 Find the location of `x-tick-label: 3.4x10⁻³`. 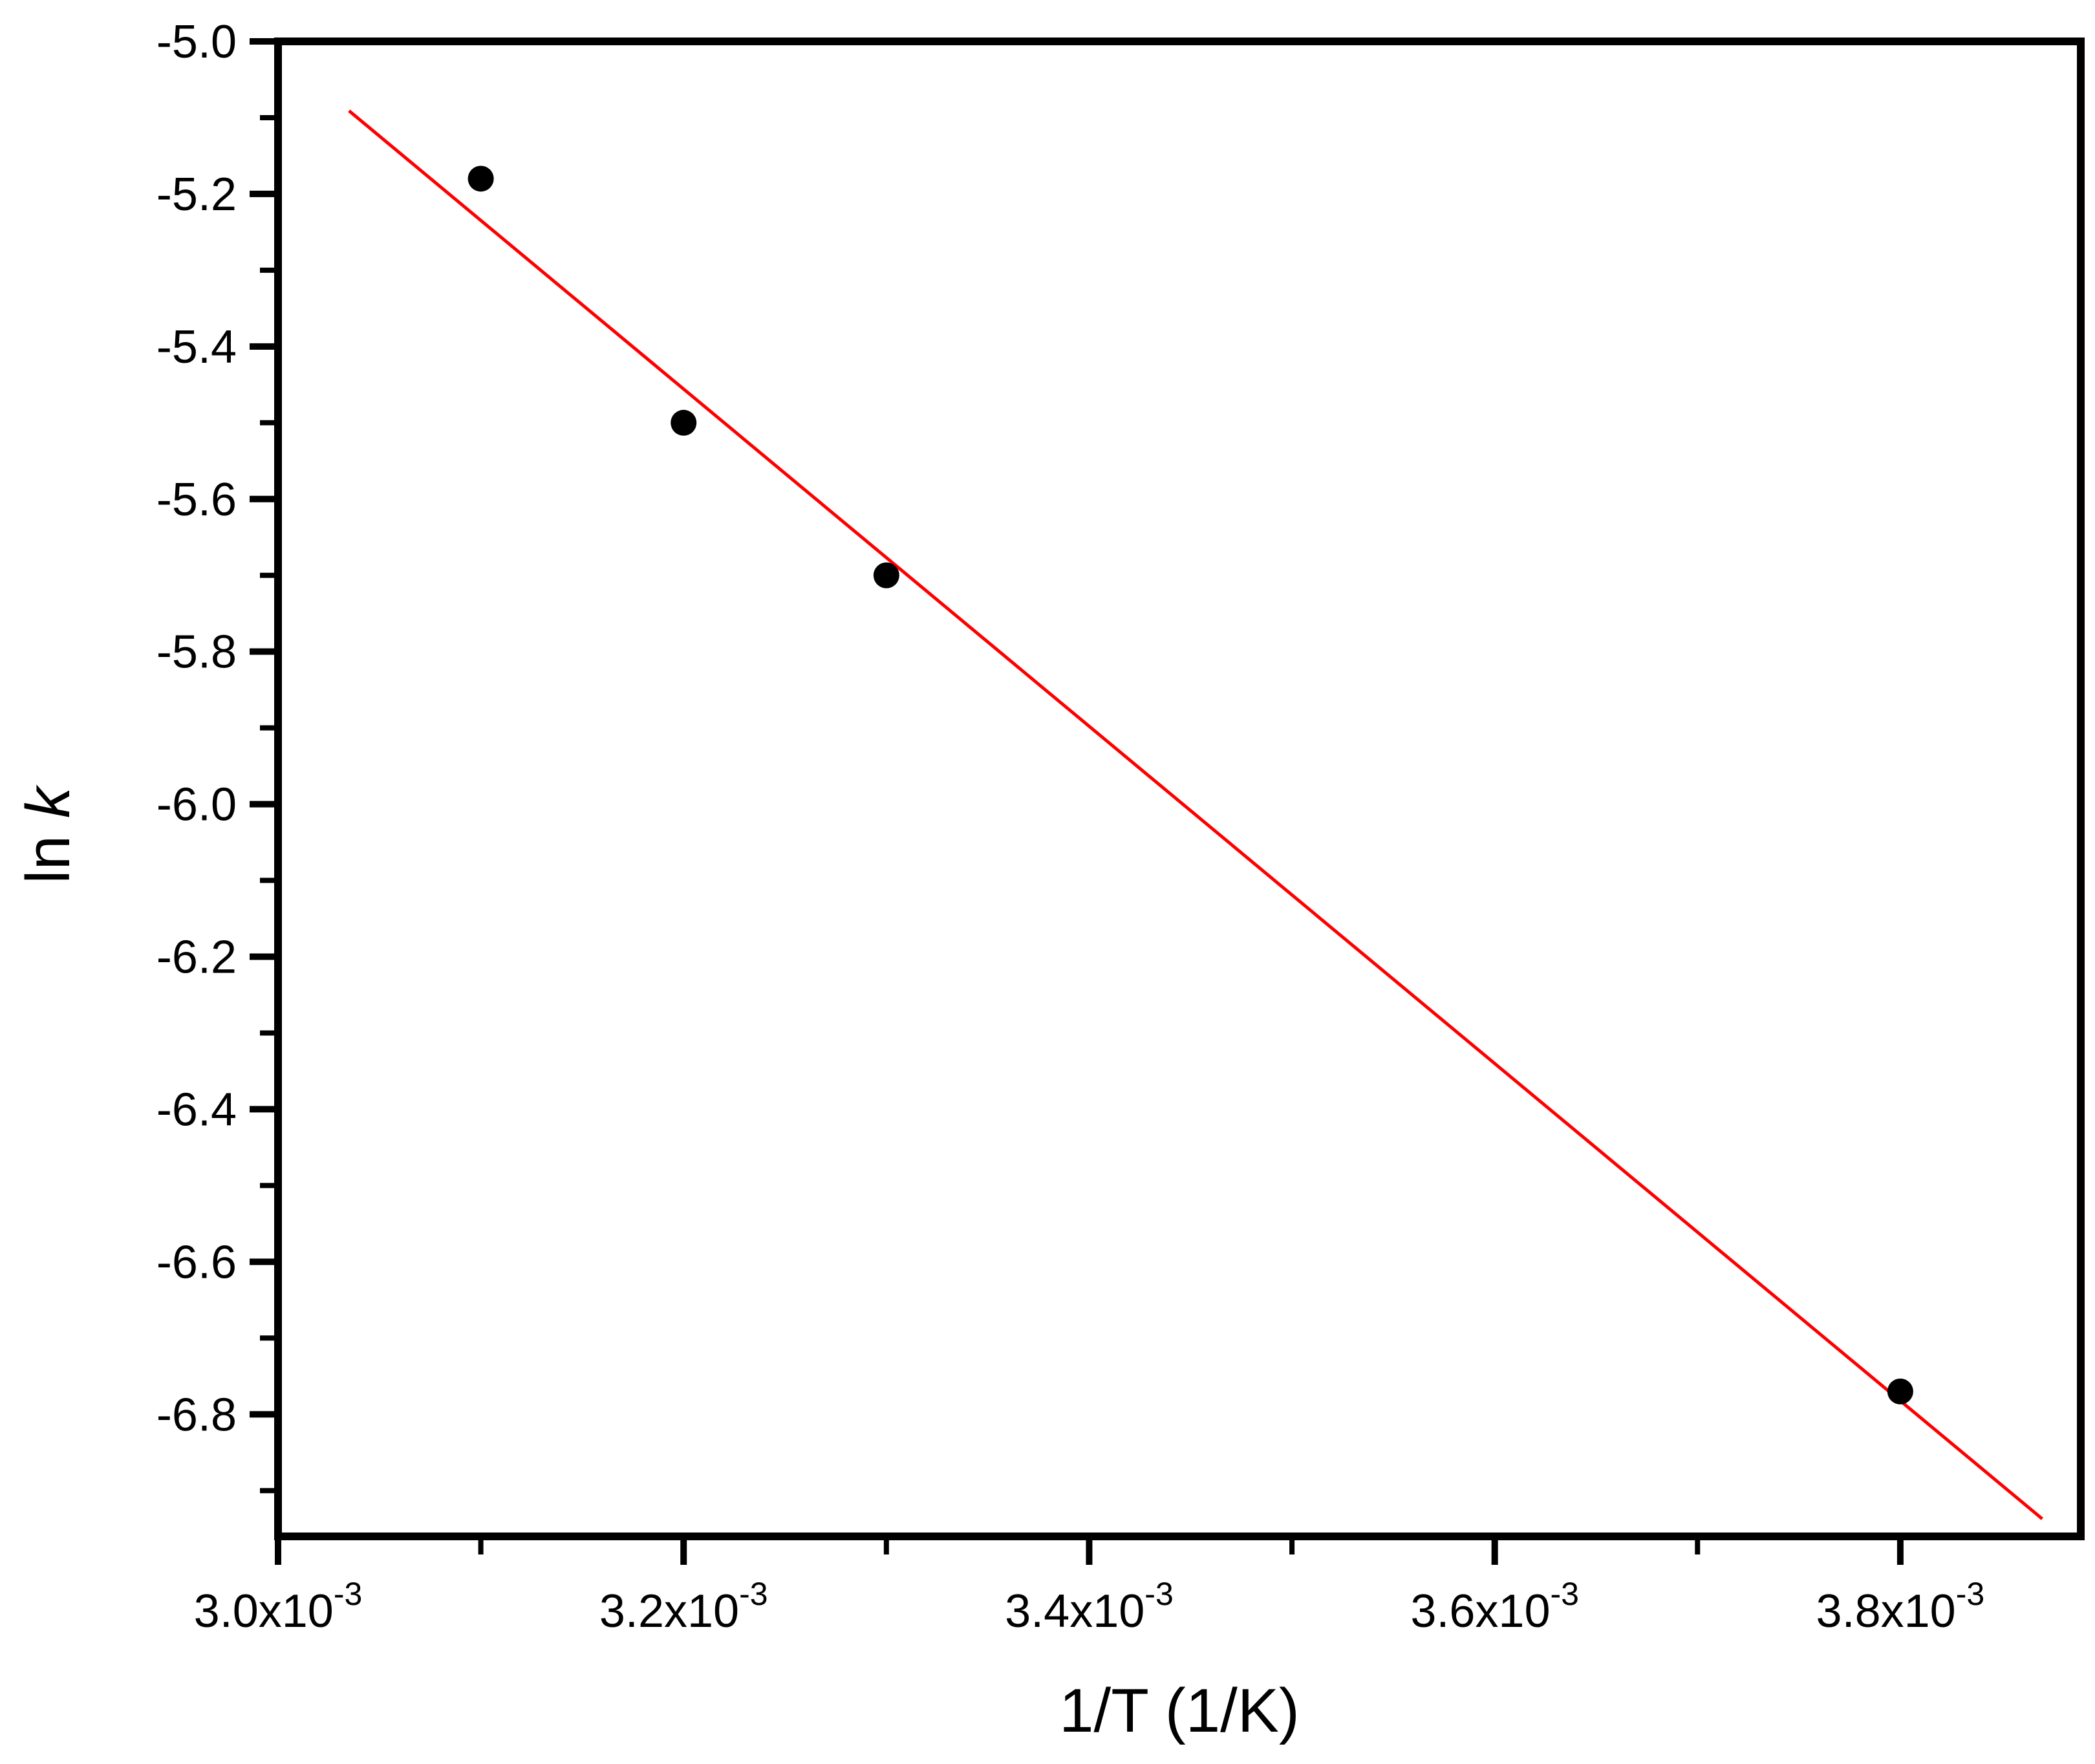

x-tick-label: 3.4x10⁻³ is located at coordinates (1089, 1606).